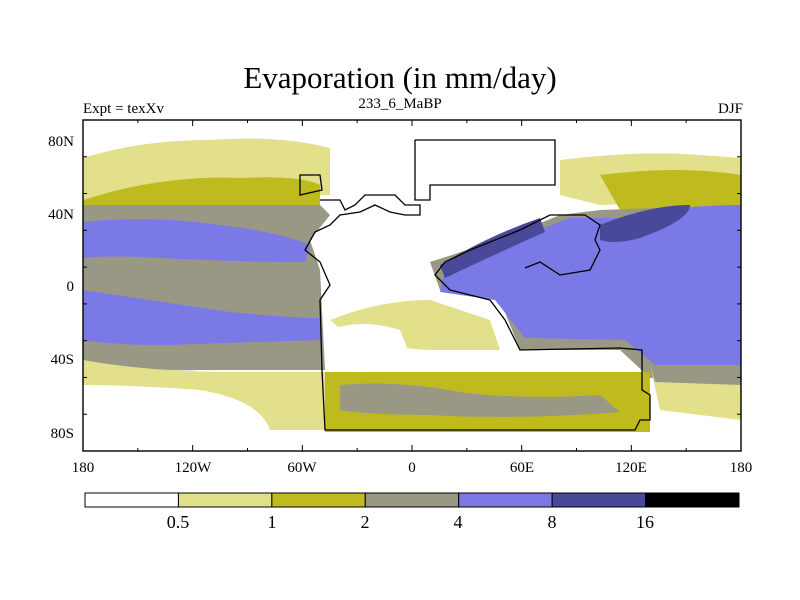 The image size is (800, 600). Describe the element at coordinates (272, 522) in the screenshot. I see `colorbar-label: 1` at that location.